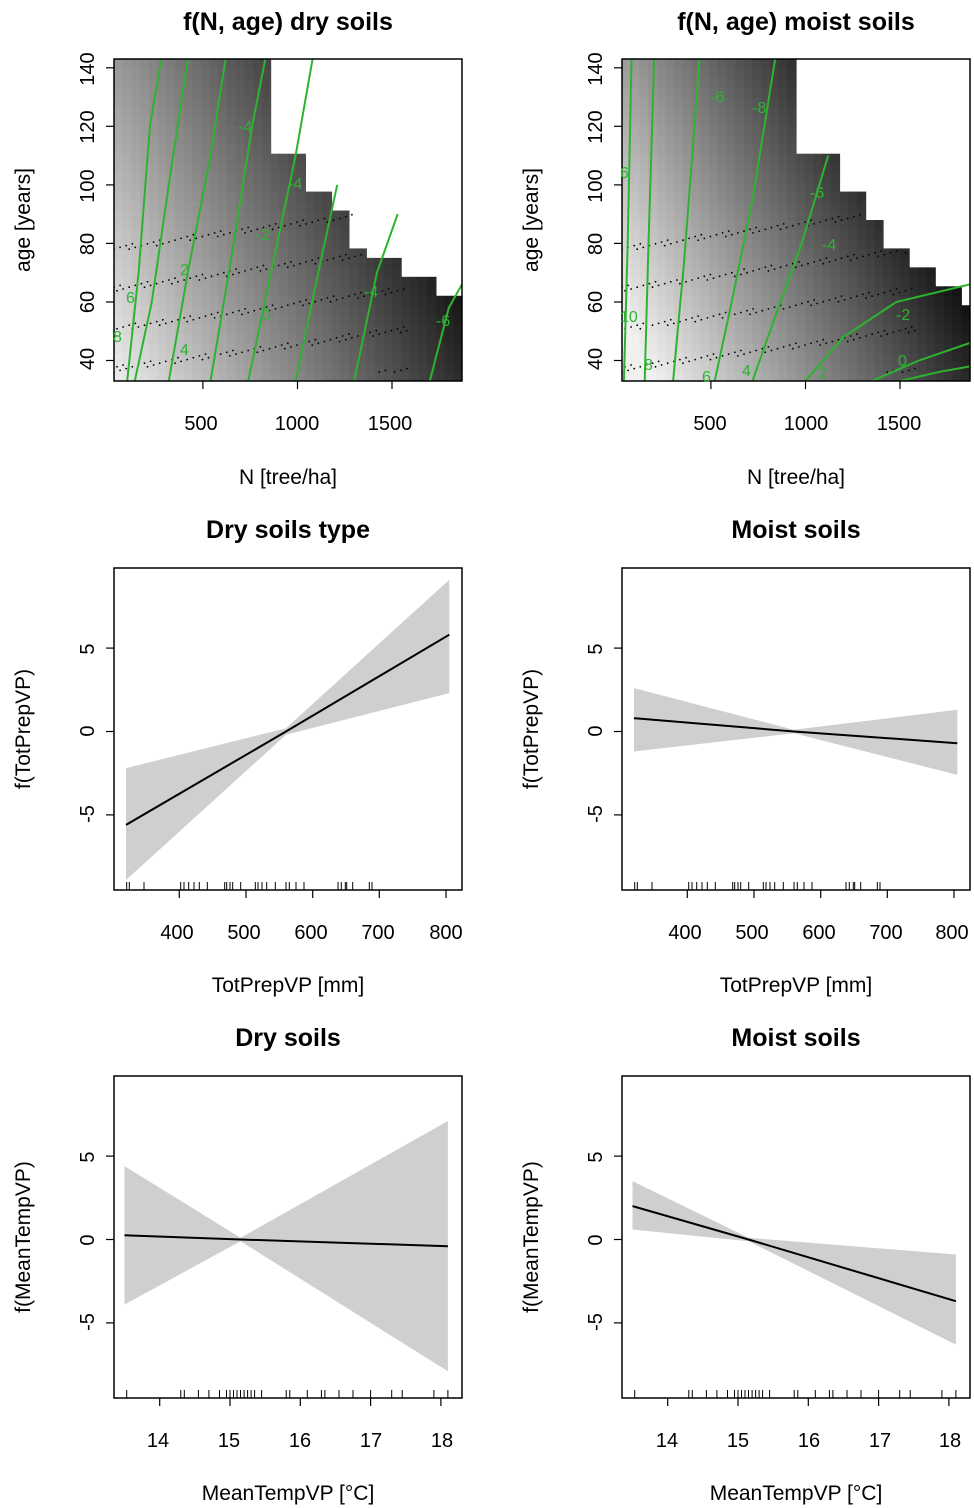 The width and height of the screenshot is (974, 1508). I want to click on y-axis-label: age [years], so click(531, 220).